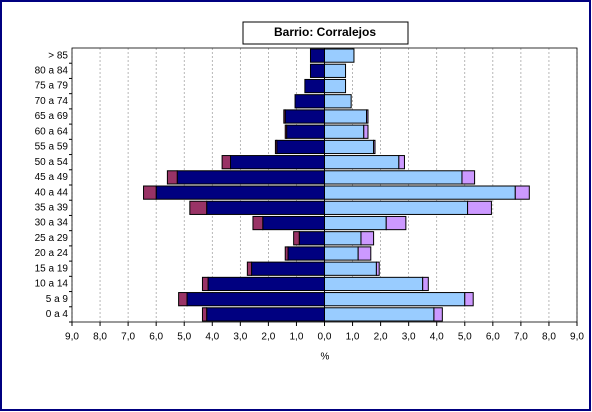 The image size is (592, 412). Describe the element at coordinates (52, 192) in the screenshot. I see `y-tick-label: 40 a 44` at that location.